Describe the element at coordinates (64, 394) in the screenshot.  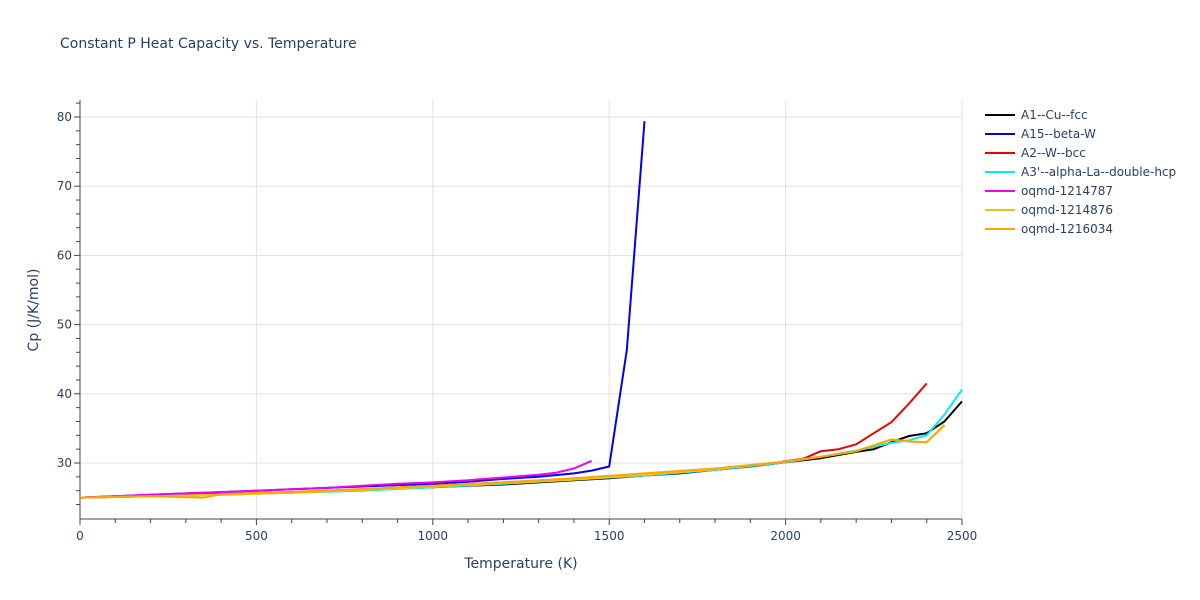
I see `y-tick-label: 40` at that location.